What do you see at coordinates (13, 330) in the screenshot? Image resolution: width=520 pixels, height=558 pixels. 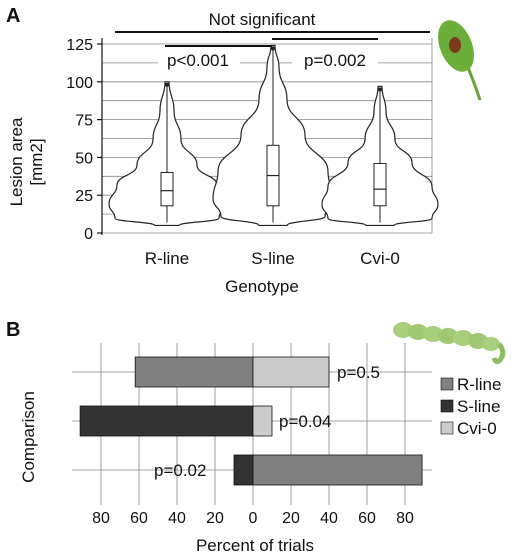 I see `panel-b-label: B` at bounding box center [13, 330].